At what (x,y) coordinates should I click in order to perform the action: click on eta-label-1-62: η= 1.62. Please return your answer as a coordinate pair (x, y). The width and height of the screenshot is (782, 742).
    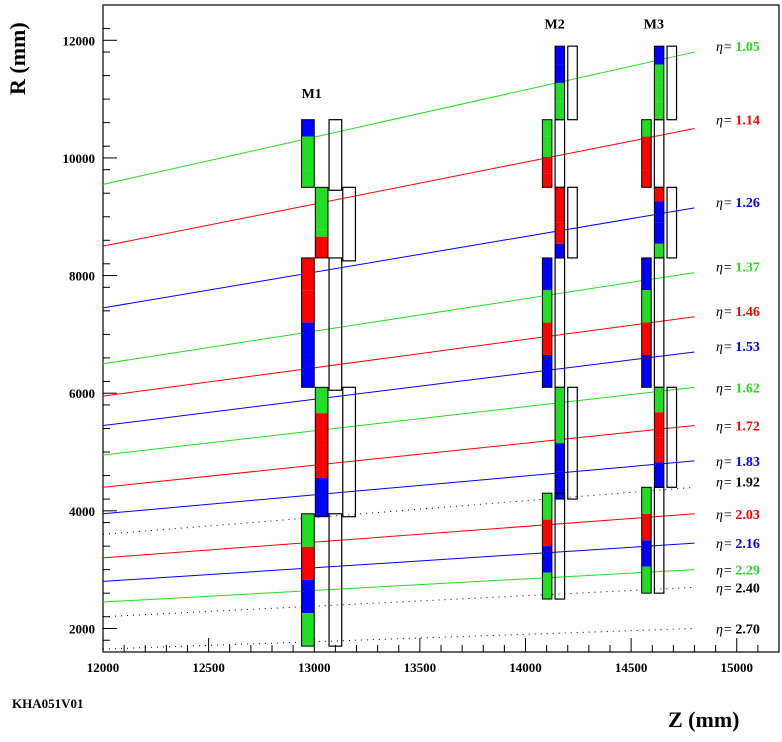
    Looking at the image, I should click on (738, 388).